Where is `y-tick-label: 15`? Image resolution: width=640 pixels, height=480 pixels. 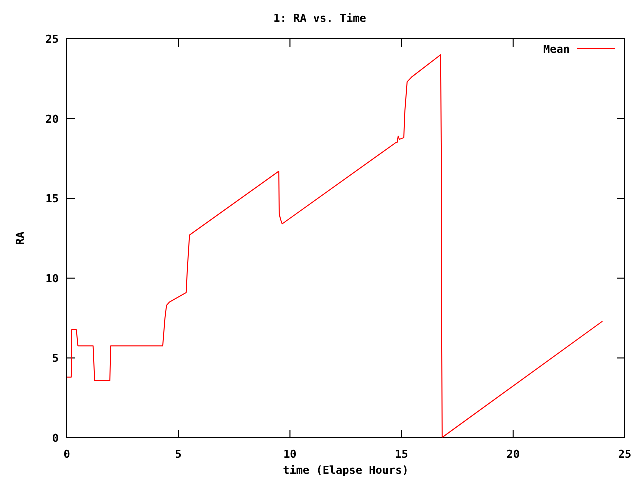 y-tick-label: 15 is located at coordinates (52, 199).